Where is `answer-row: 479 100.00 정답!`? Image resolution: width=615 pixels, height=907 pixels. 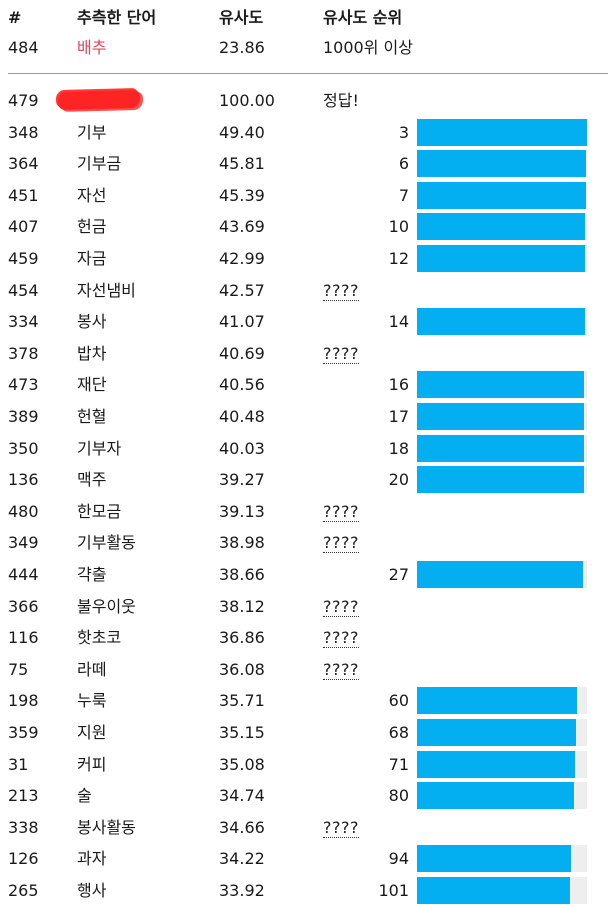 answer-row: 479 100.00 정답! is located at coordinates (307, 101).